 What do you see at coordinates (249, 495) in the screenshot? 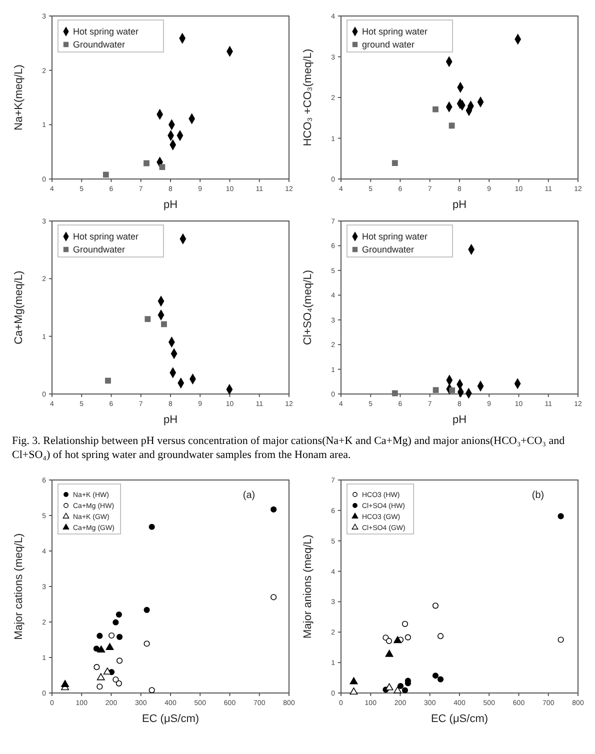
I see `annotation: (a)` at bounding box center [249, 495].